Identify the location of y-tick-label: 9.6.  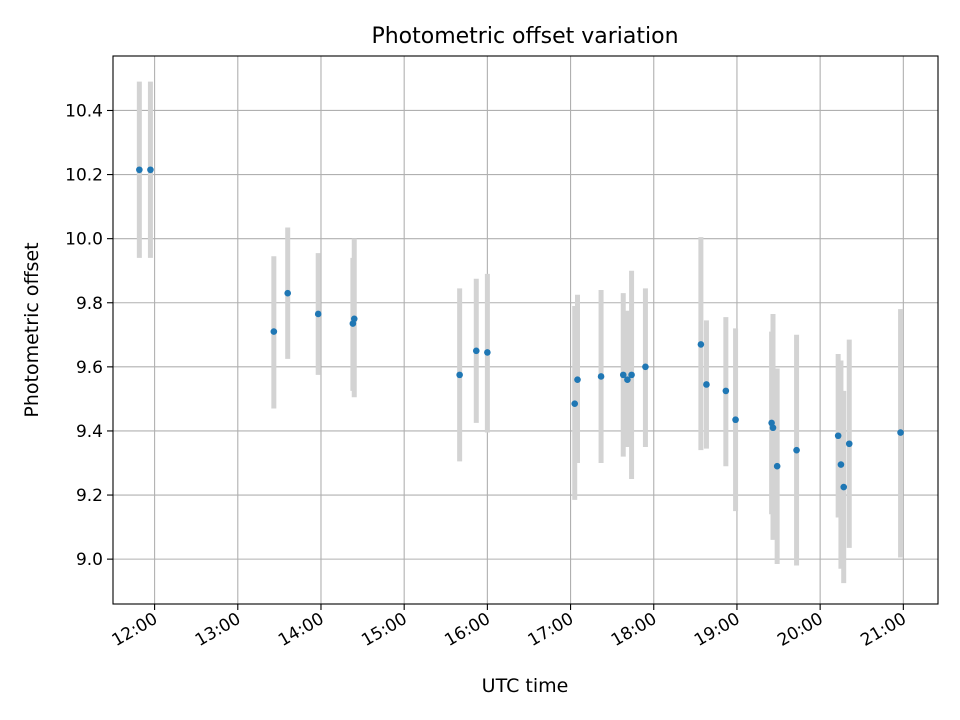
(89, 368).